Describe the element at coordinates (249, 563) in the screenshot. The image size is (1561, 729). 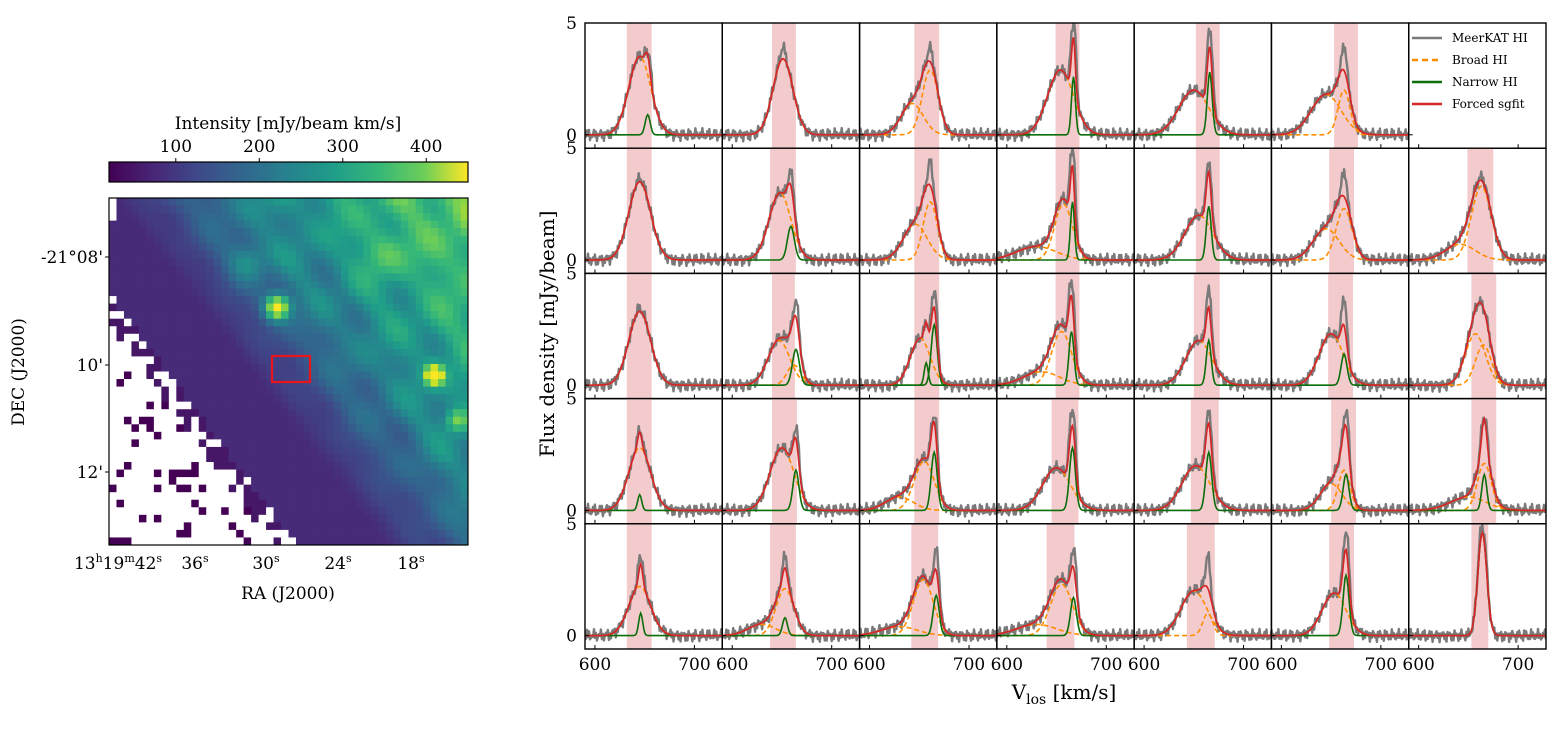
I see `ra-axis: 13h19m42s 36s 30s 24s 18s` at that location.